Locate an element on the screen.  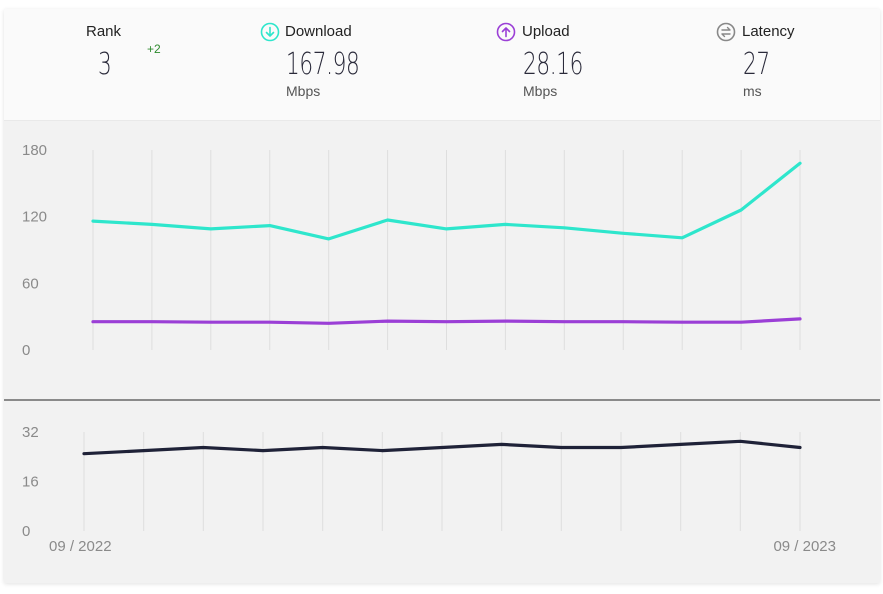
upload-label: Upload is located at coordinates (546, 31).